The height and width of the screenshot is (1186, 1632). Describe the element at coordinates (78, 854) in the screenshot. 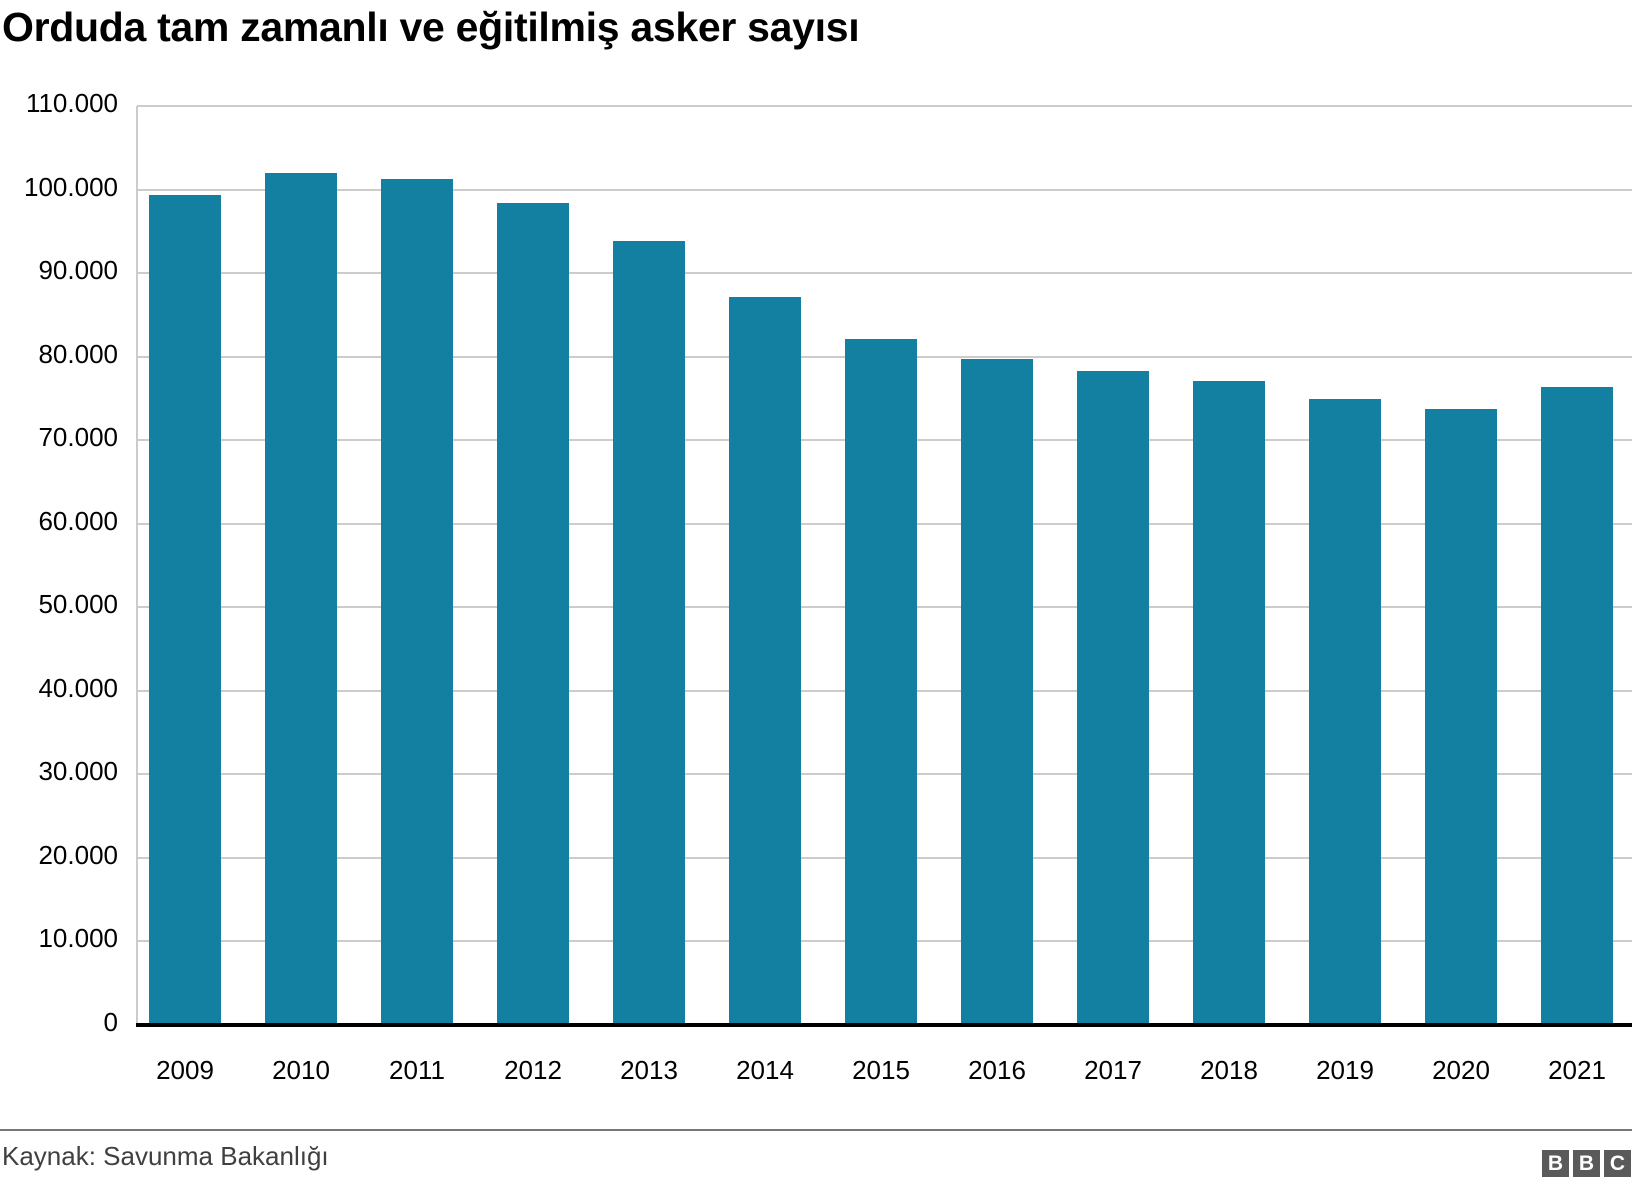

I see `y-tick-label: 20.000` at that location.